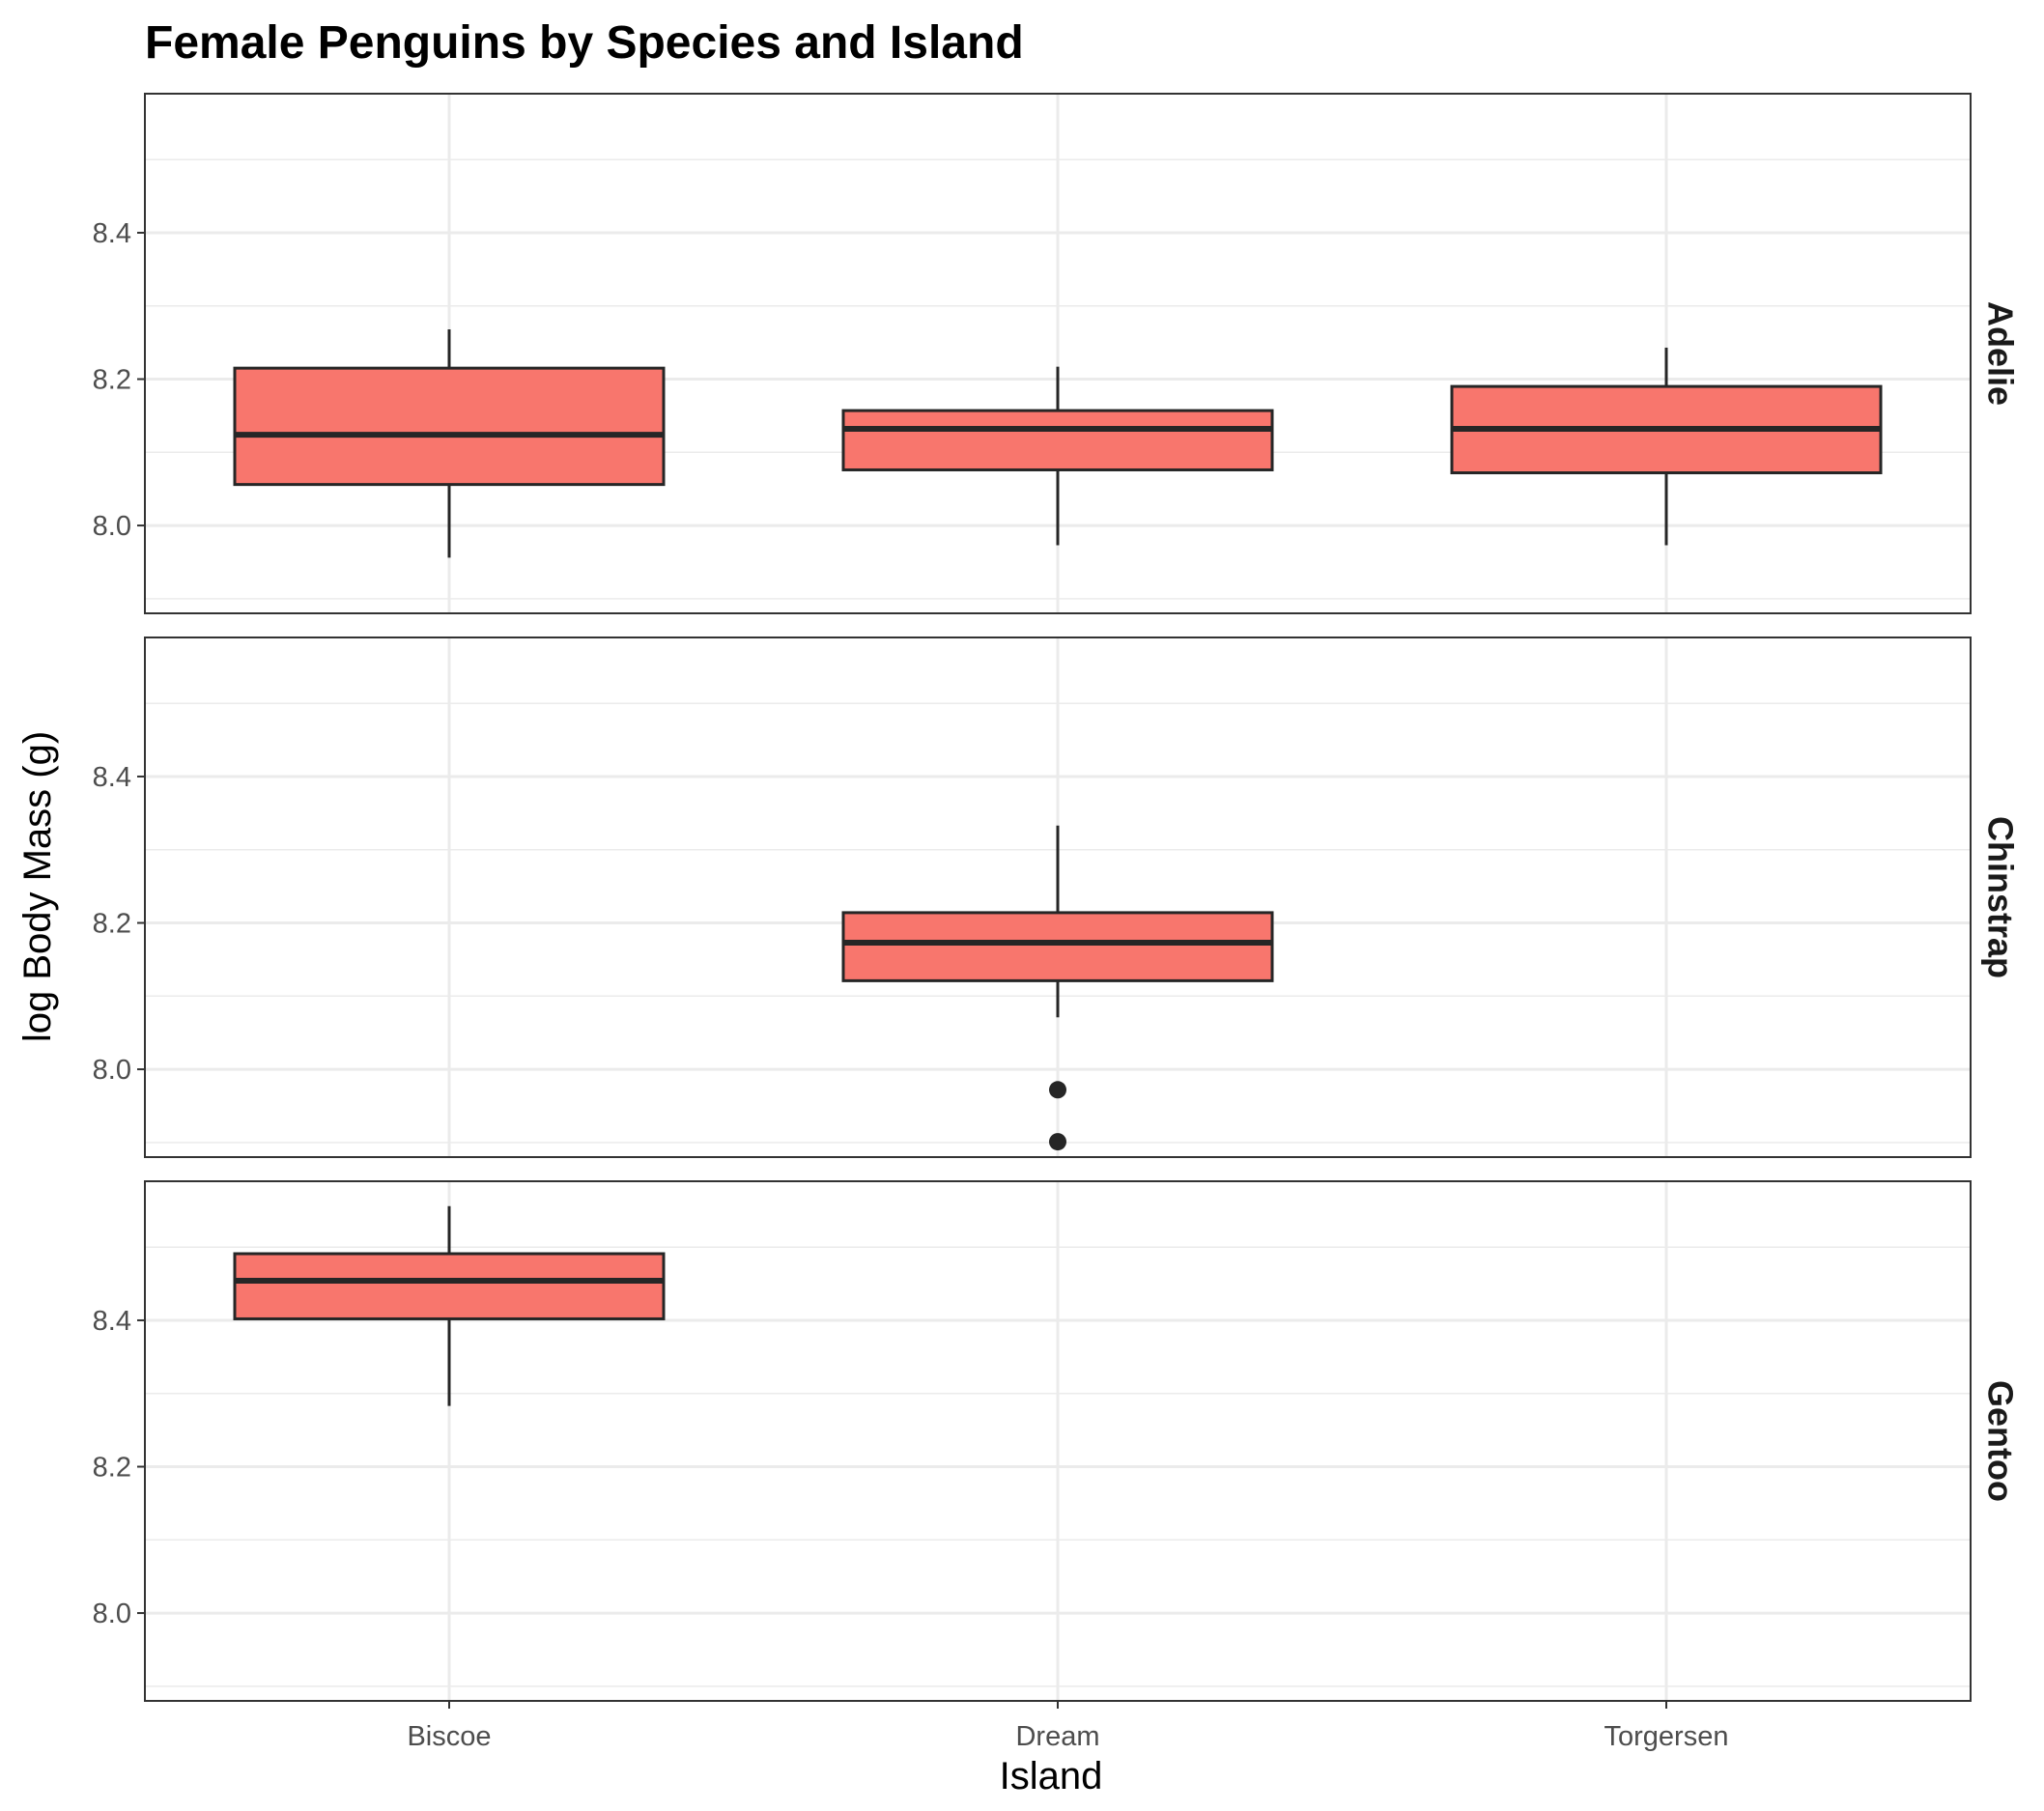  Describe the element at coordinates (585, 43) in the screenshot. I see `chart-title: Female Penguins by Species and Island` at that location.